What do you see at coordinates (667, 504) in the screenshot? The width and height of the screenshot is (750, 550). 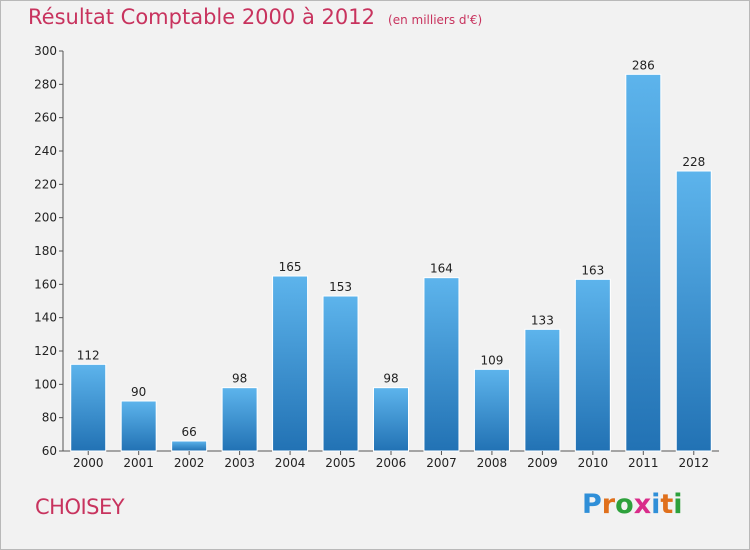 I see `brand-letter: t` at bounding box center [667, 504].